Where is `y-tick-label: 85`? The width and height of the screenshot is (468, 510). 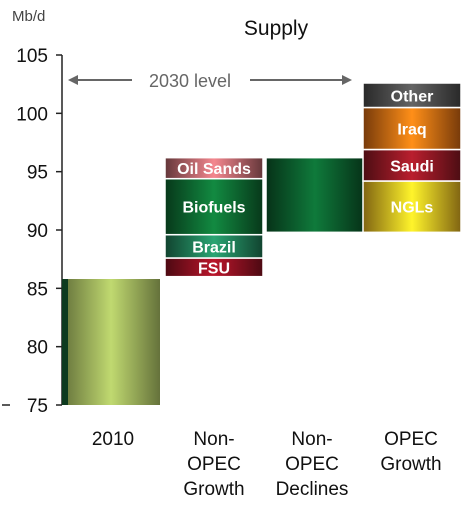
y-tick-label: 85 is located at coordinates (37, 289).